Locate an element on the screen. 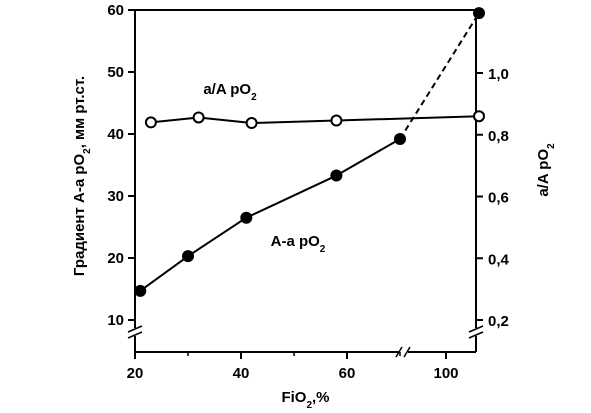  y-right-tick-label: 0,2 is located at coordinates (498, 321).